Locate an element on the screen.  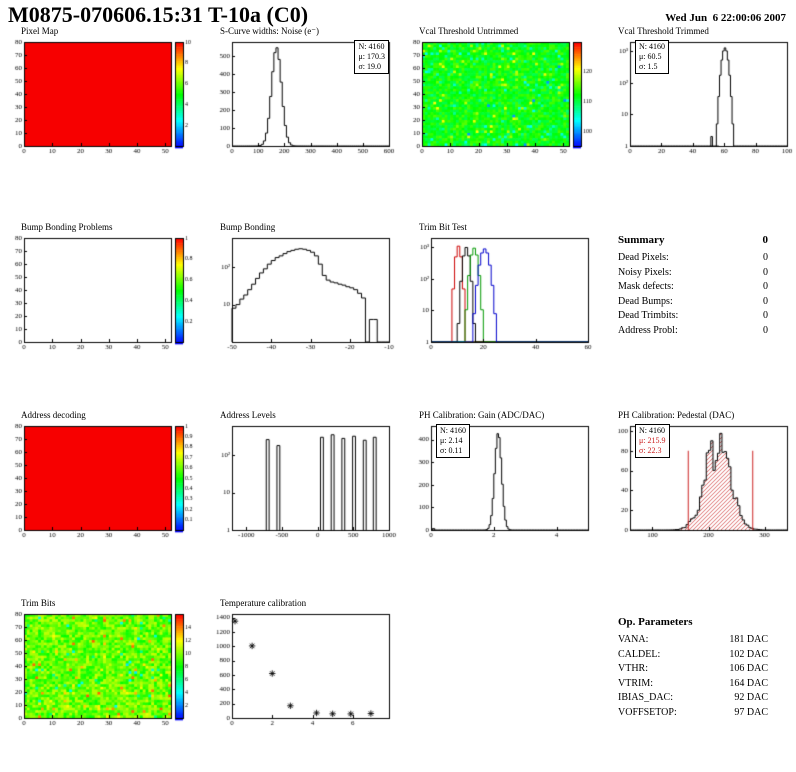
op-parameters-title: Op. Parameters is located at coordinates (655, 622).